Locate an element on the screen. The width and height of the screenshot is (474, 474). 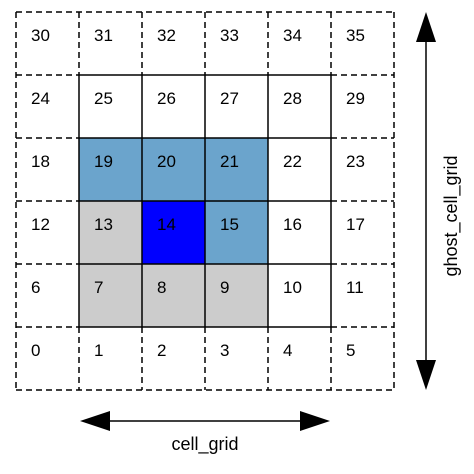
cell-13-fill is located at coordinates (110, 232).